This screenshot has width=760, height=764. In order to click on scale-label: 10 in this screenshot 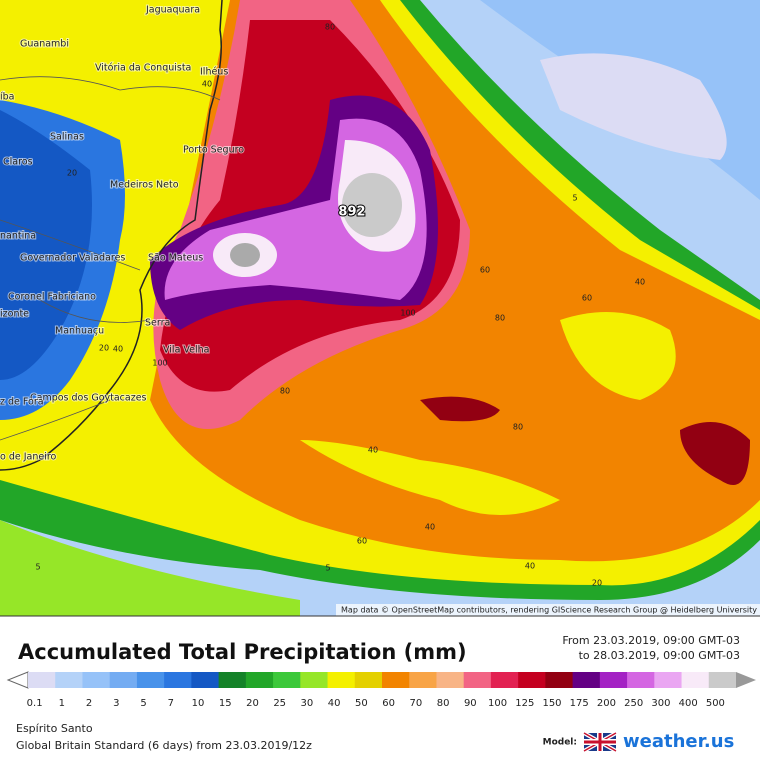, I will do `click(198, 703)`.